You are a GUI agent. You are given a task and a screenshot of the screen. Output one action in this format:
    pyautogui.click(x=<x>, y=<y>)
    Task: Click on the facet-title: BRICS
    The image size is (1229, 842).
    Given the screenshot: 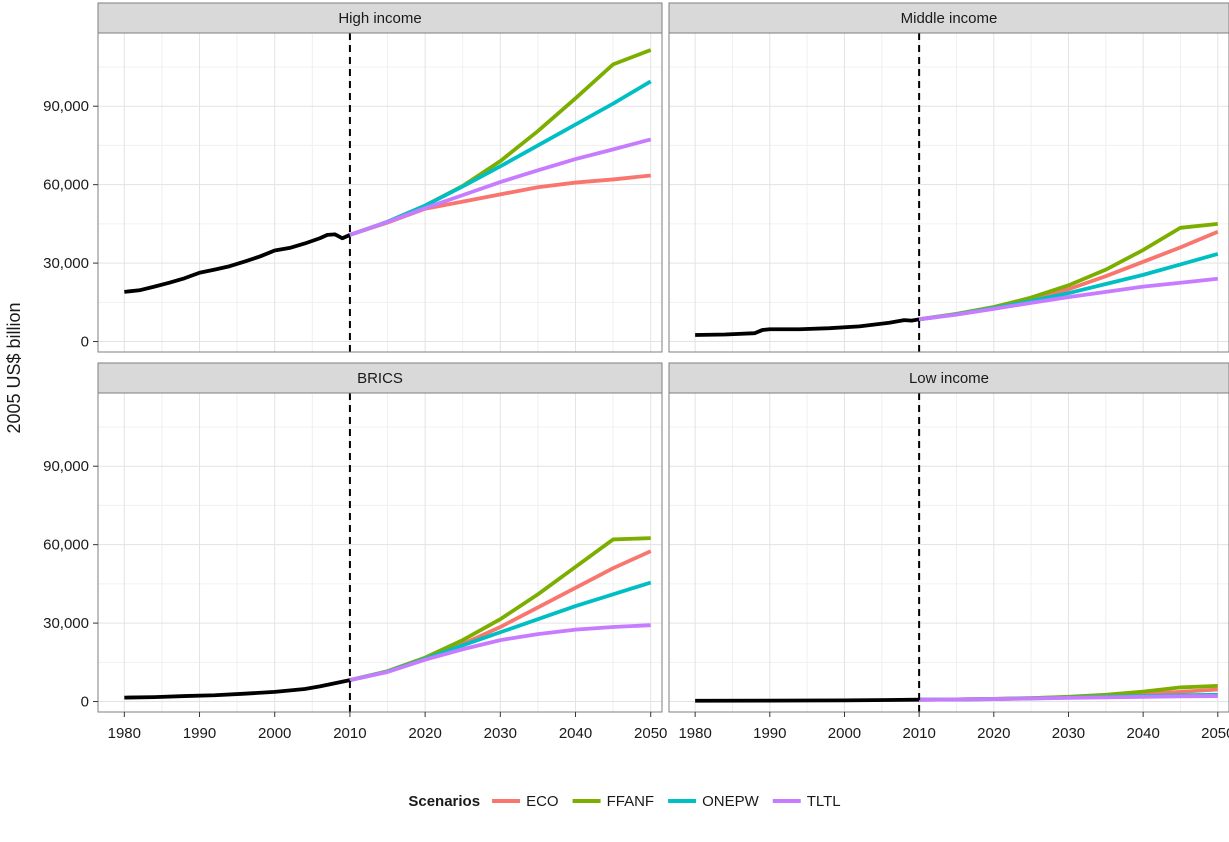 What is the action you would take?
    pyautogui.click(x=380, y=378)
    